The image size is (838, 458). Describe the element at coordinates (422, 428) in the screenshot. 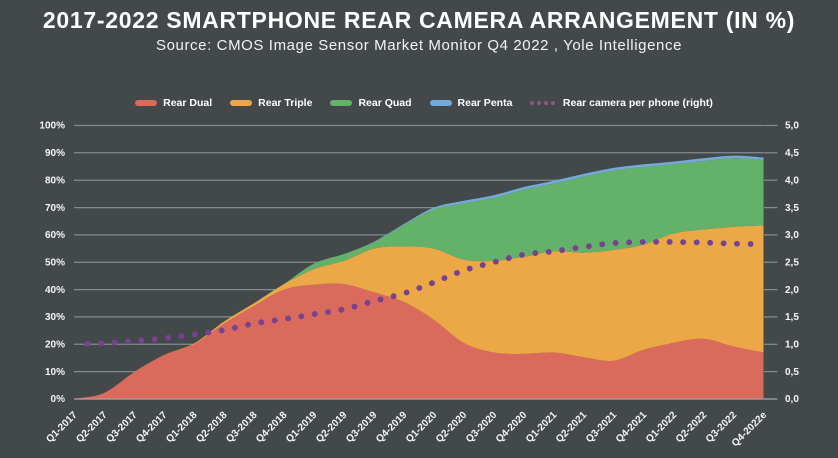

I see `svg-text: Q1-2020` at that location.